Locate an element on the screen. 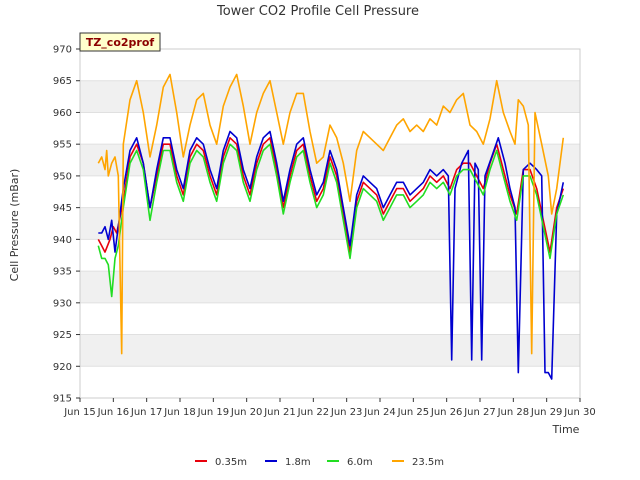 The height and width of the screenshot is (480, 640). x-tick-label: Jun 25 is located at coordinates (413, 412).